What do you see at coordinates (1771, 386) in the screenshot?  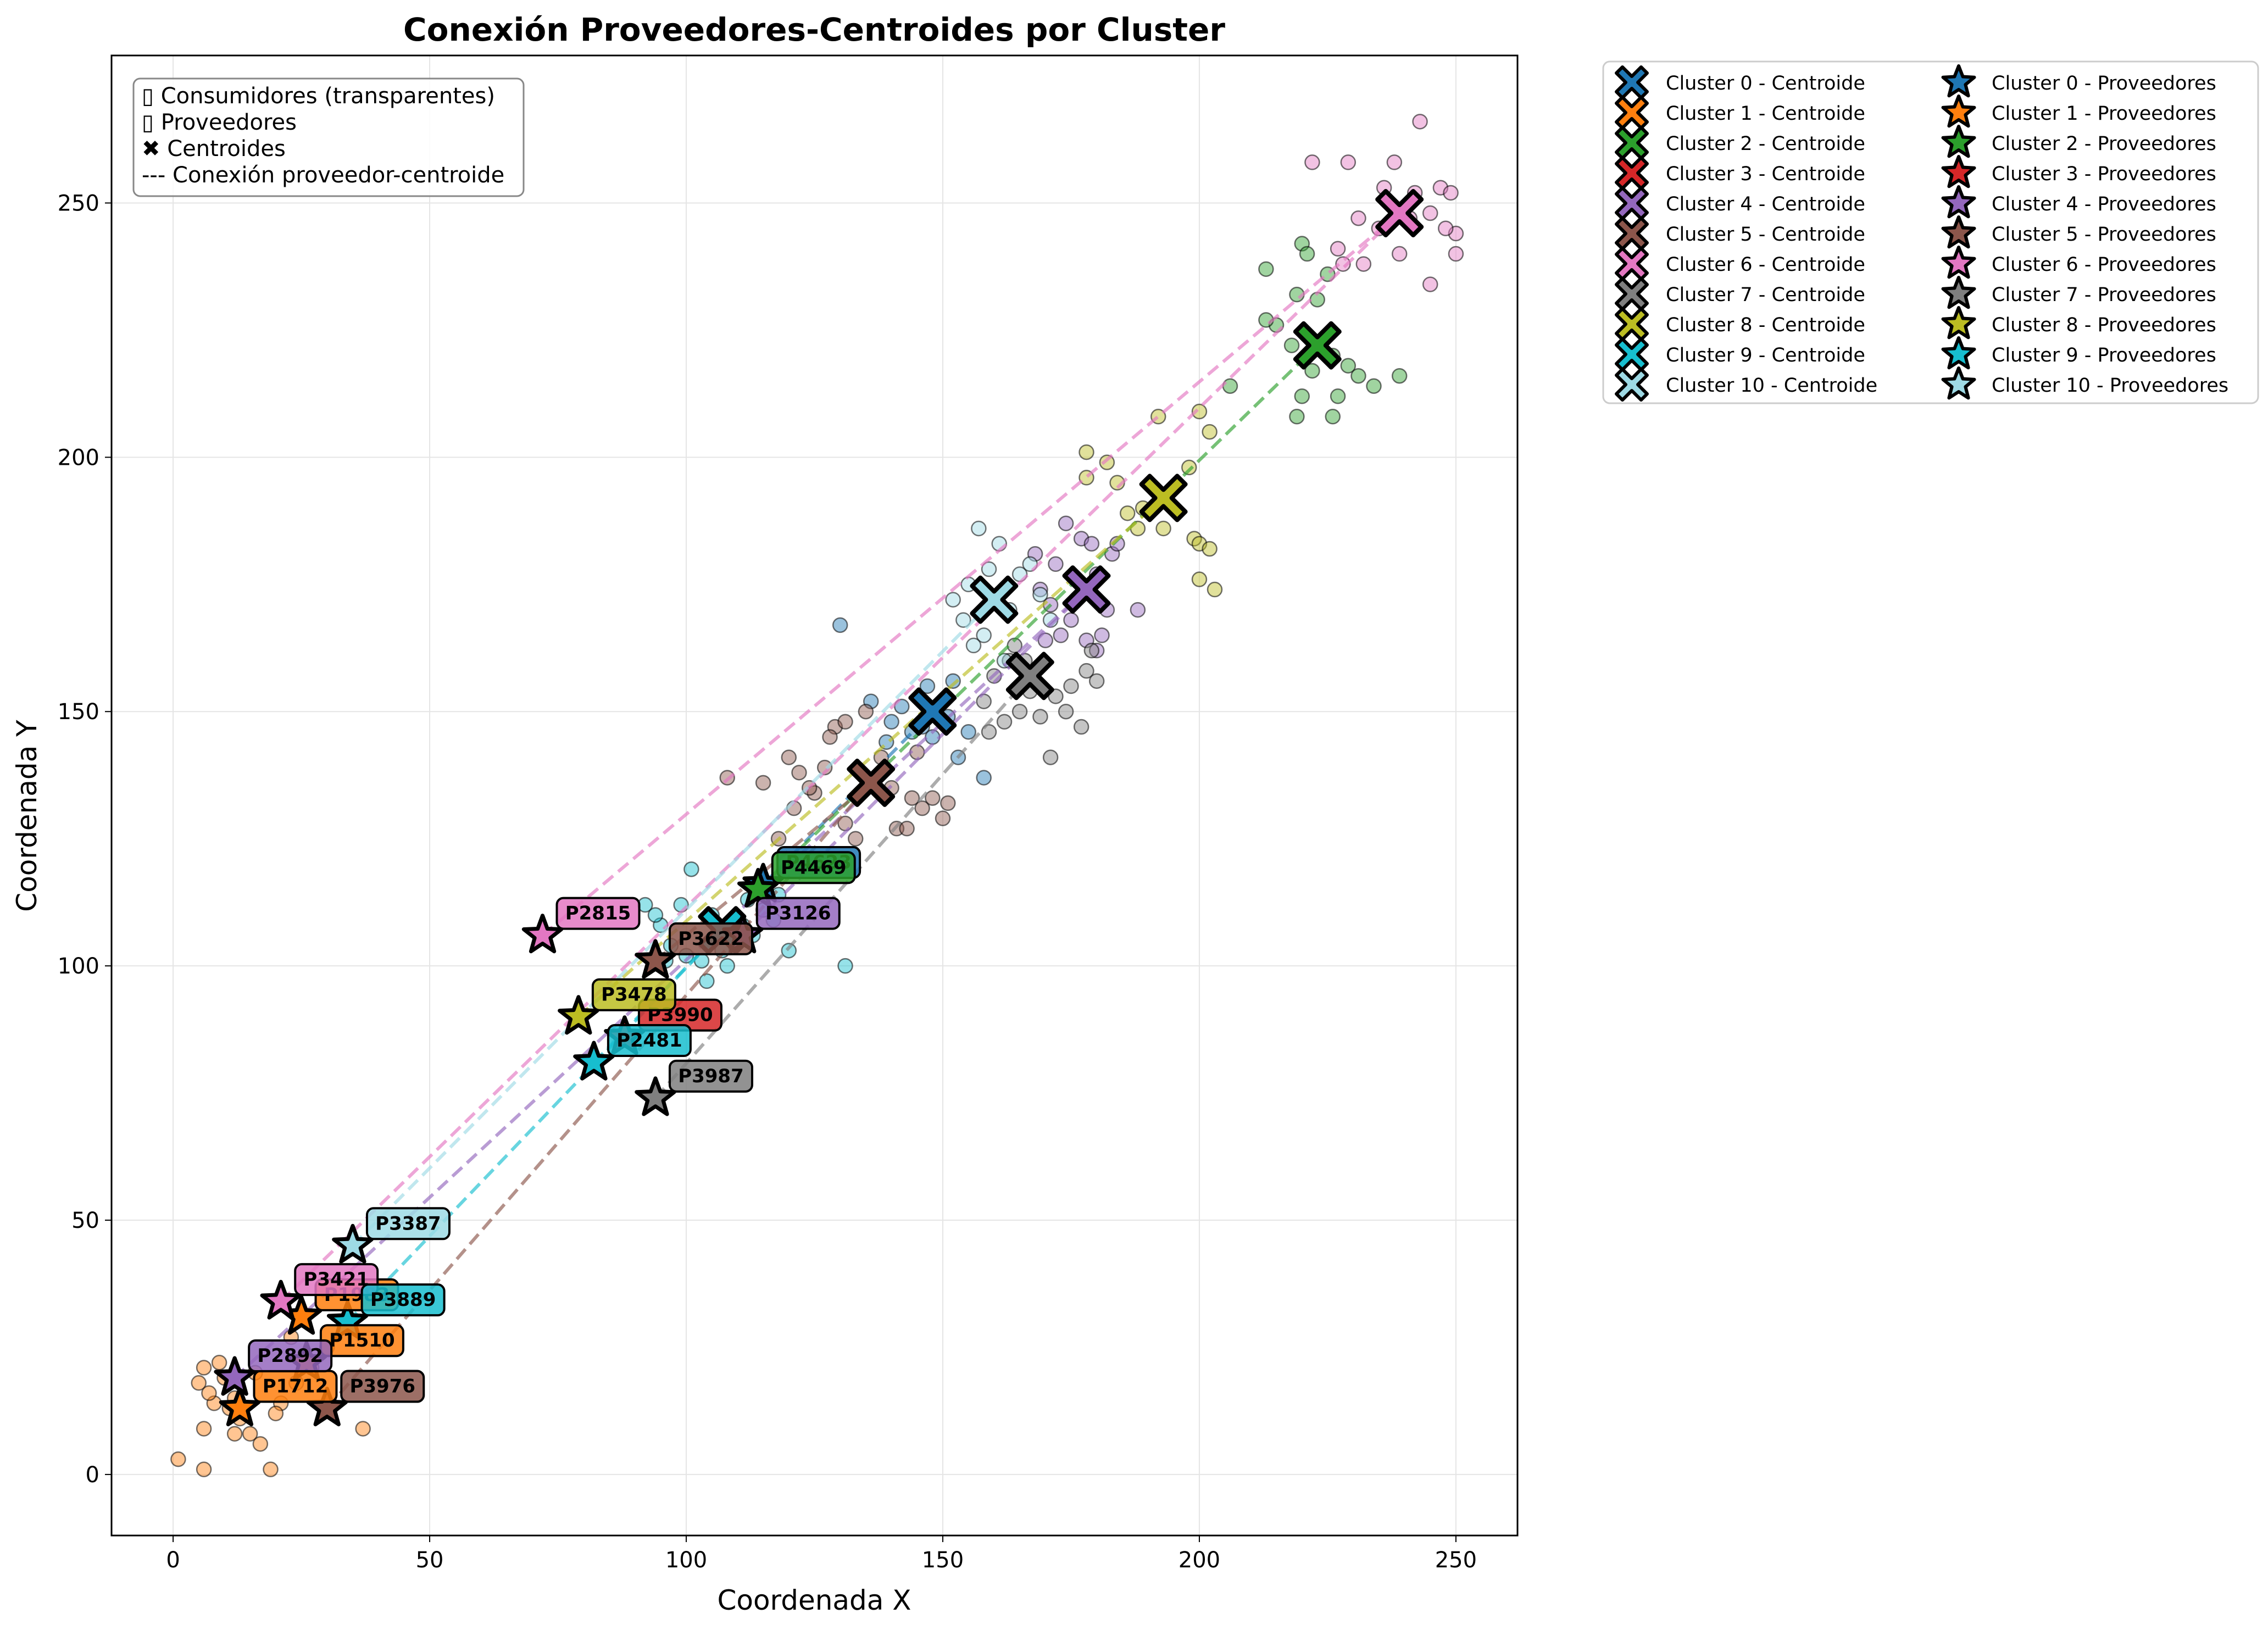 I see `legend-centroid-label: Cluster 10 - Centroide` at bounding box center [1771, 386].